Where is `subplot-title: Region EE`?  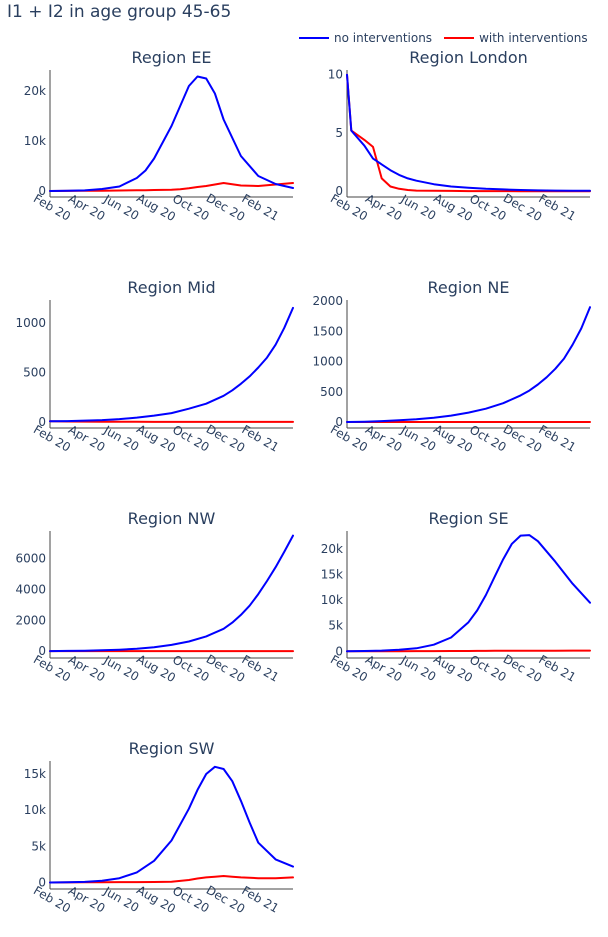 subplot-title: Region EE is located at coordinates (171, 57).